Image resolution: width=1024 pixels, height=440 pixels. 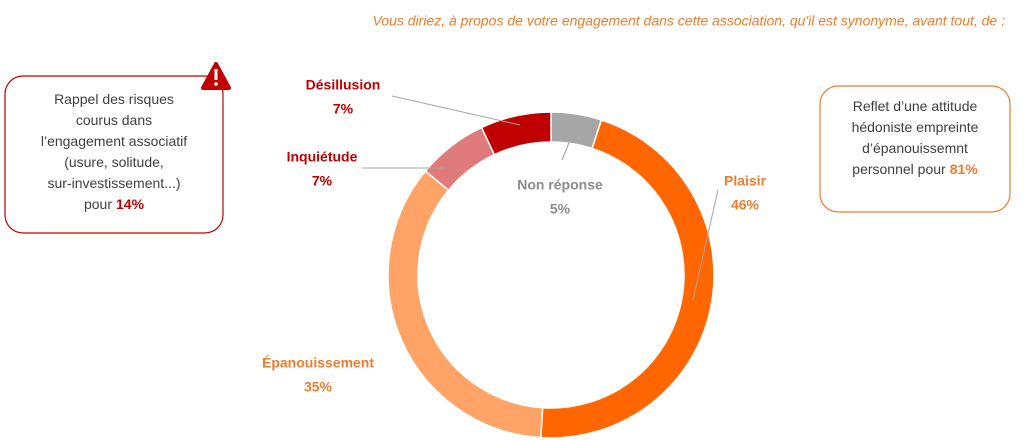 I want to click on annotation-text: d’épanouissemnt, so click(x=915, y=148).